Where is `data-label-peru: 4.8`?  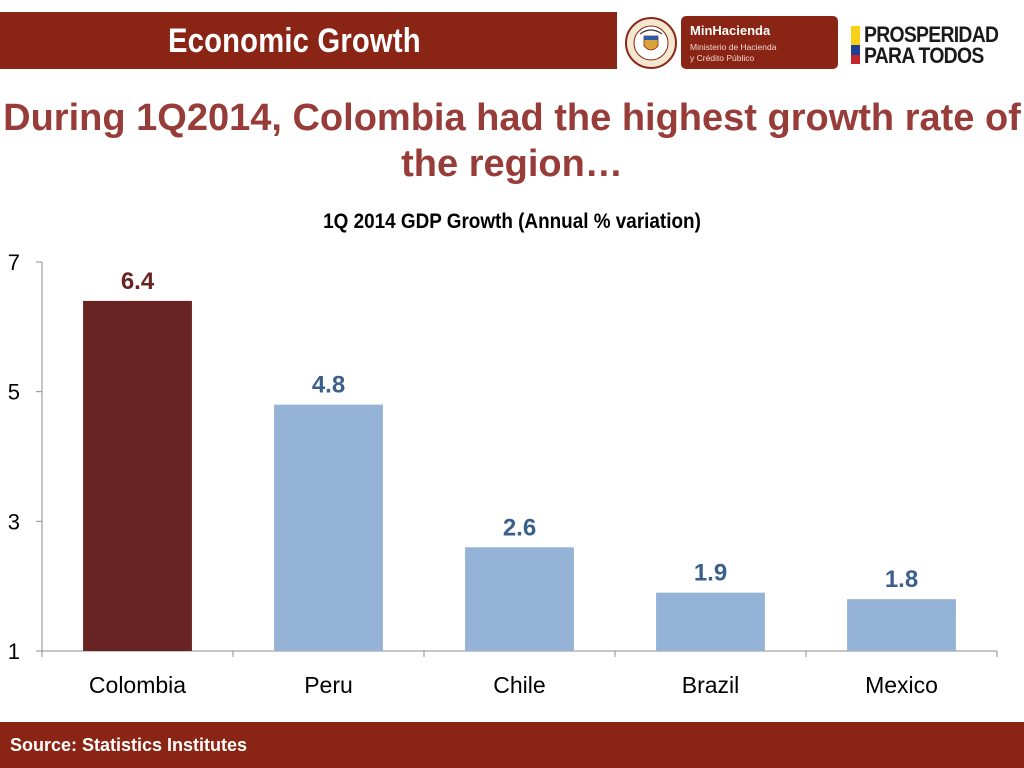
data-label-peru: 4.8 is located at coordinates (328, 385).